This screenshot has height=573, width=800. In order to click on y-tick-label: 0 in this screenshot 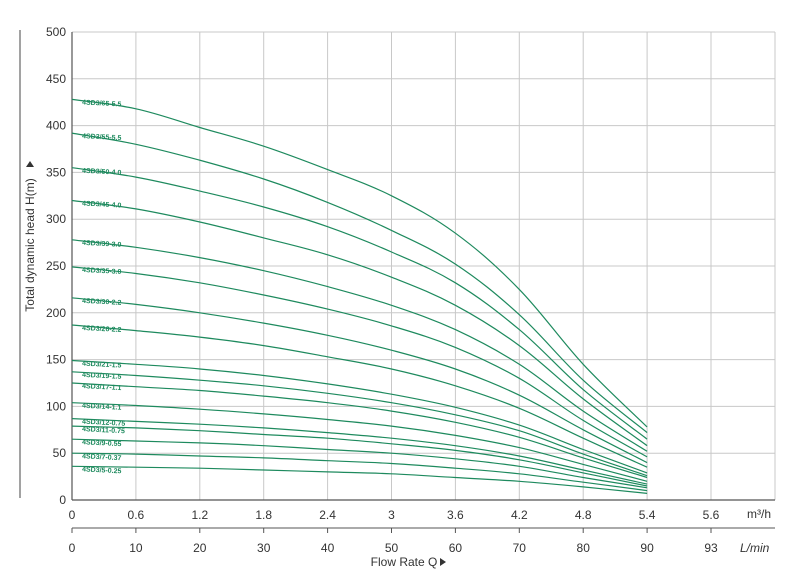, I will do `click(62, 500)`.